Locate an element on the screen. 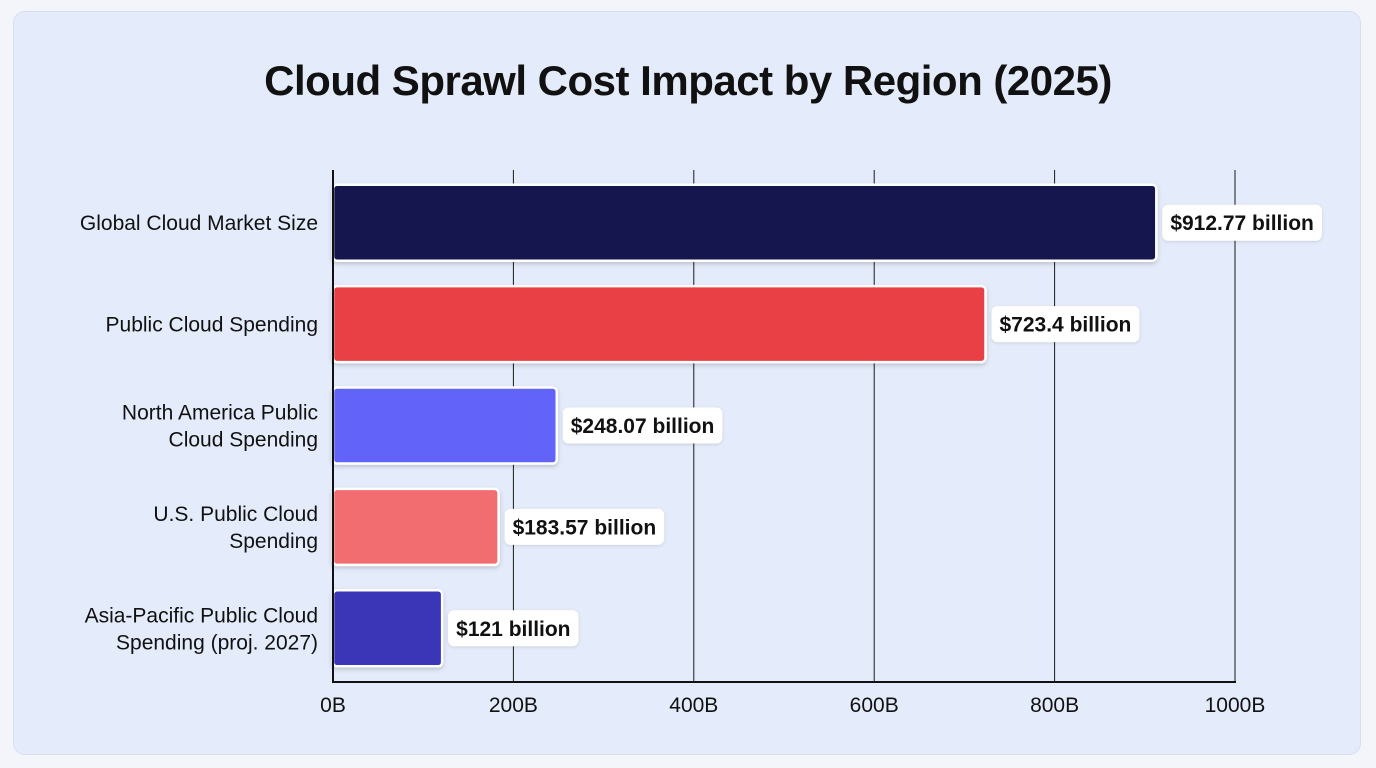 This screenshot has width=1376, height=768. value-label-group: $183.57 billion is located at coordinates (584, 526).